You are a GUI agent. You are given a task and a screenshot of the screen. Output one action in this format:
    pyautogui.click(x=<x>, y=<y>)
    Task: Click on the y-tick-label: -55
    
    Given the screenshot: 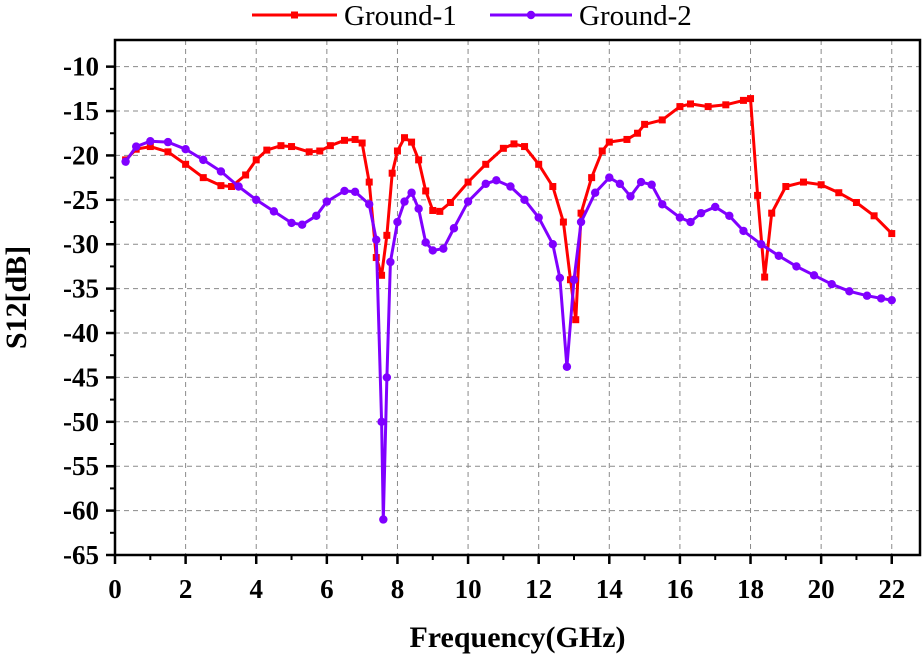 What is the action you would take?
    pyautogui.click(x=81, y=466)
    